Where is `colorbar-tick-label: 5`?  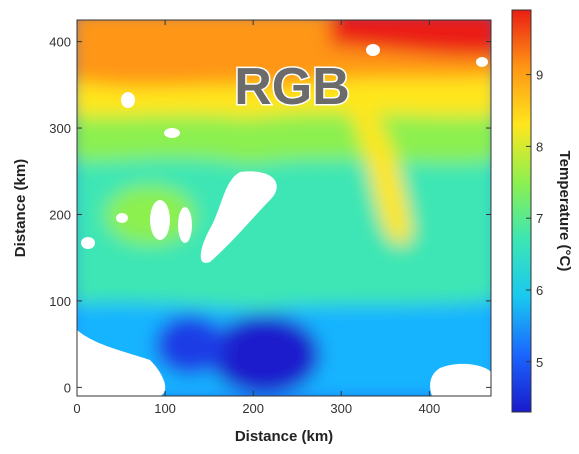
colorbar-tick-label: 5 is located at coordinates (539, 362).